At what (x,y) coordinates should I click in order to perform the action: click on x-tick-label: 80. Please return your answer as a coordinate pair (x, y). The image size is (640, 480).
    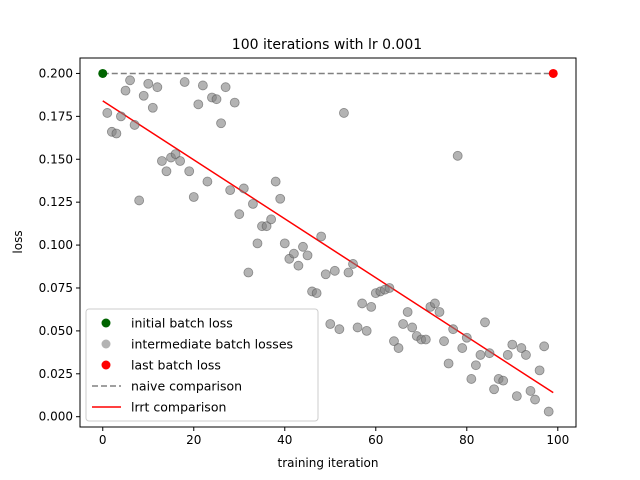
    Looking at the image, I should click on (466, 440).